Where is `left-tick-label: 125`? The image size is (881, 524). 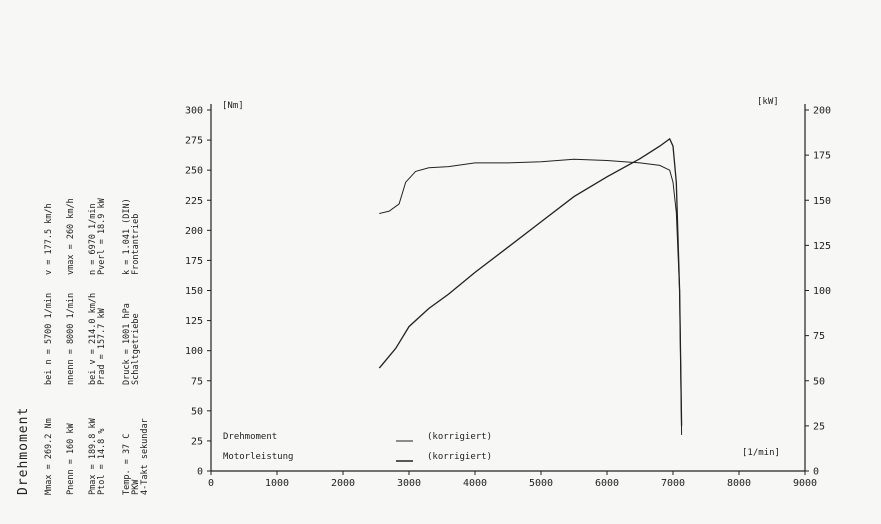 left-tick-label: 125 is located at coordinates (194, 321).